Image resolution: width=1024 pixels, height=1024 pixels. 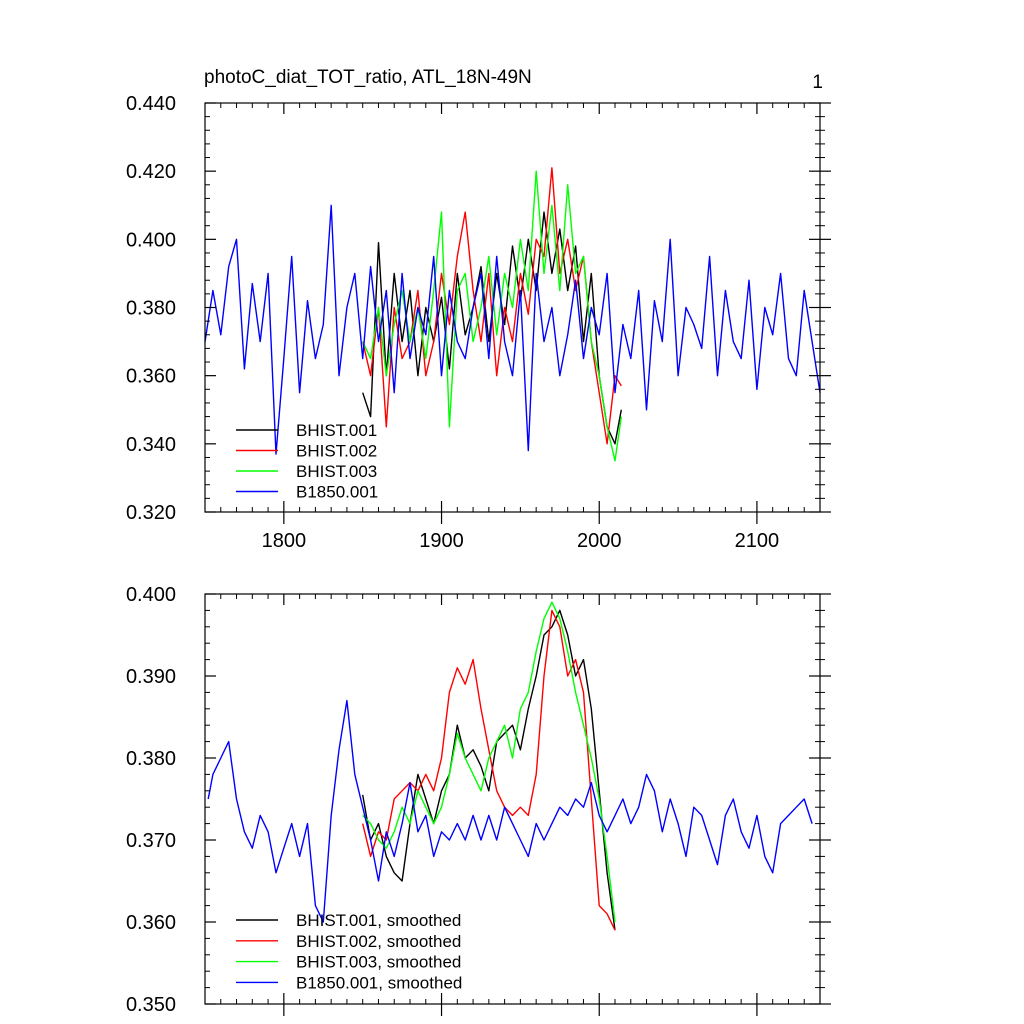 What do you see at coordinates (336, 451) in the screenshot?
I see `legend-label: BHIST.002` at bounding box center [336, 451].